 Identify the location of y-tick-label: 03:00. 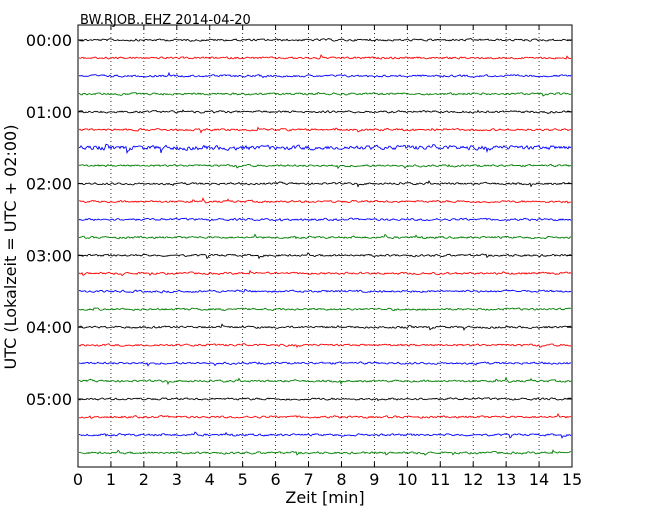
(49, 255).